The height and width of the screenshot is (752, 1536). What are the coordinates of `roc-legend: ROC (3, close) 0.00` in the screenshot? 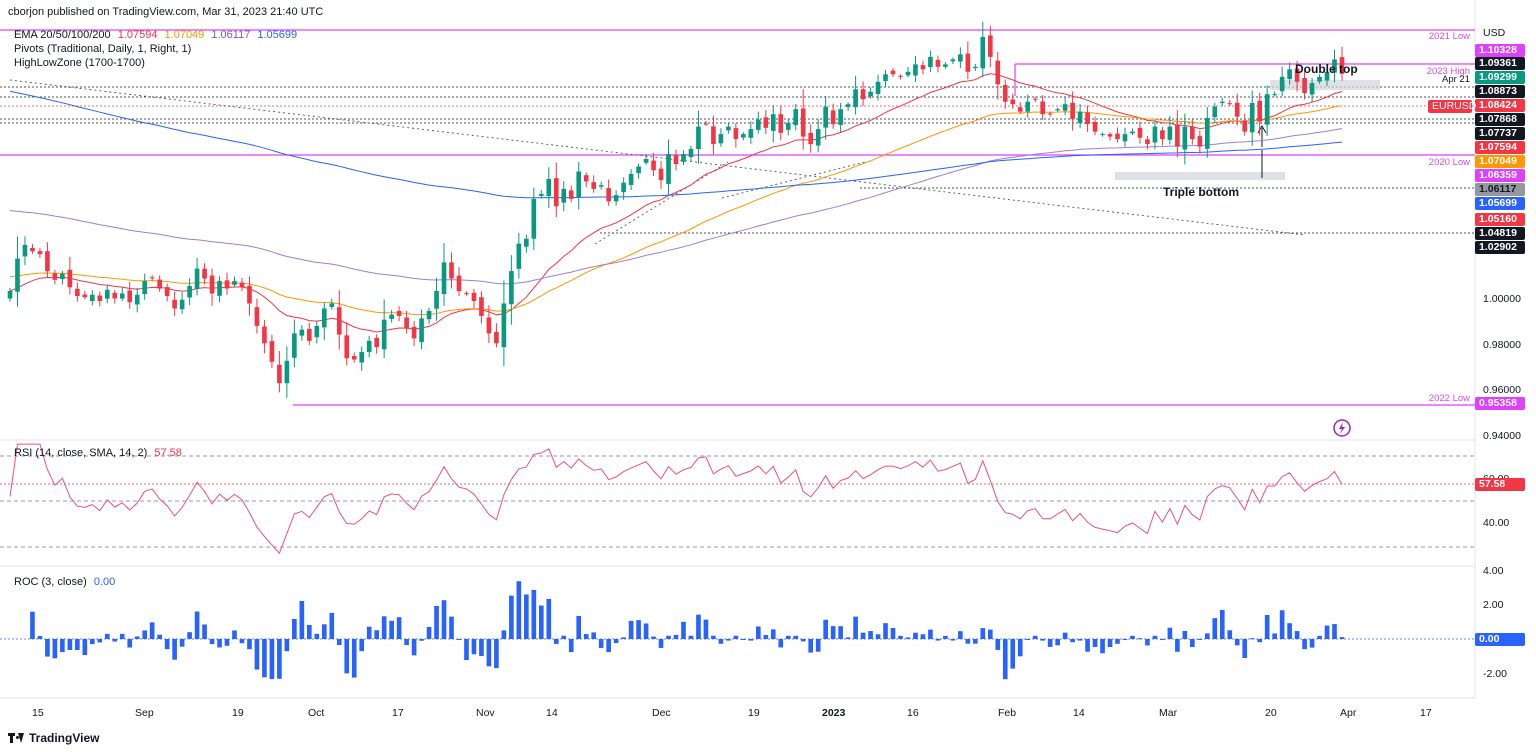 It's located at (64, 582).